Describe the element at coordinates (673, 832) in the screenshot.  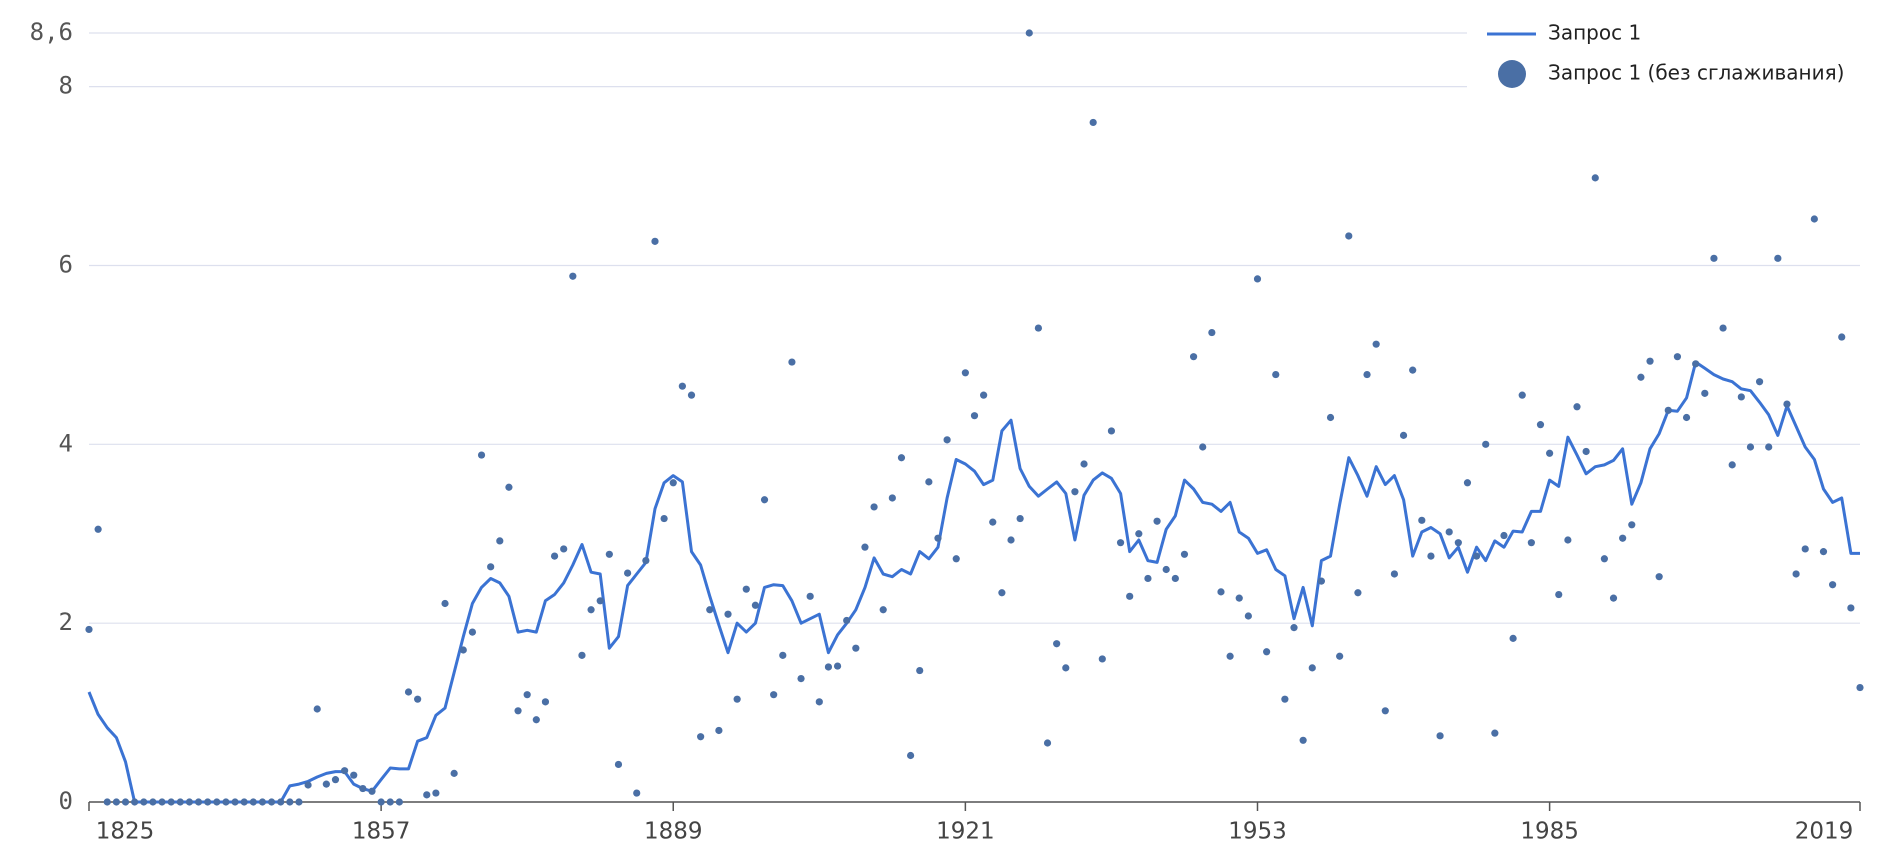
I see `x-tick-label: 1889` at that location.